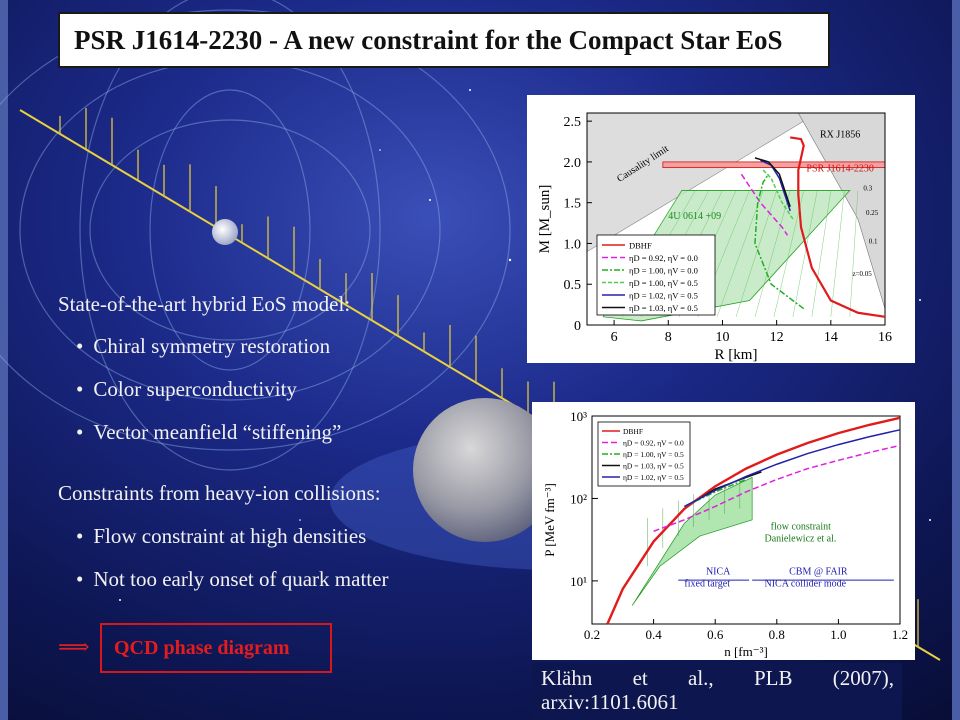  Describe the element at coordinates (663, 271) in the screenshot. I see `legend-label: ηD = 1.00, ηV = 0.0` at that location.